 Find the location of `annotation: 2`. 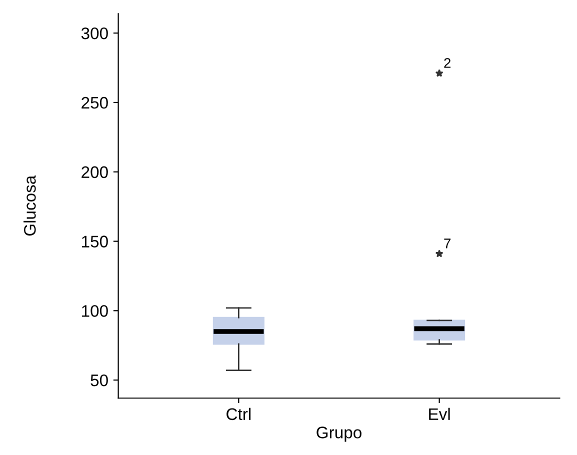

annotation: 2 is located at coordinates (447, 63).